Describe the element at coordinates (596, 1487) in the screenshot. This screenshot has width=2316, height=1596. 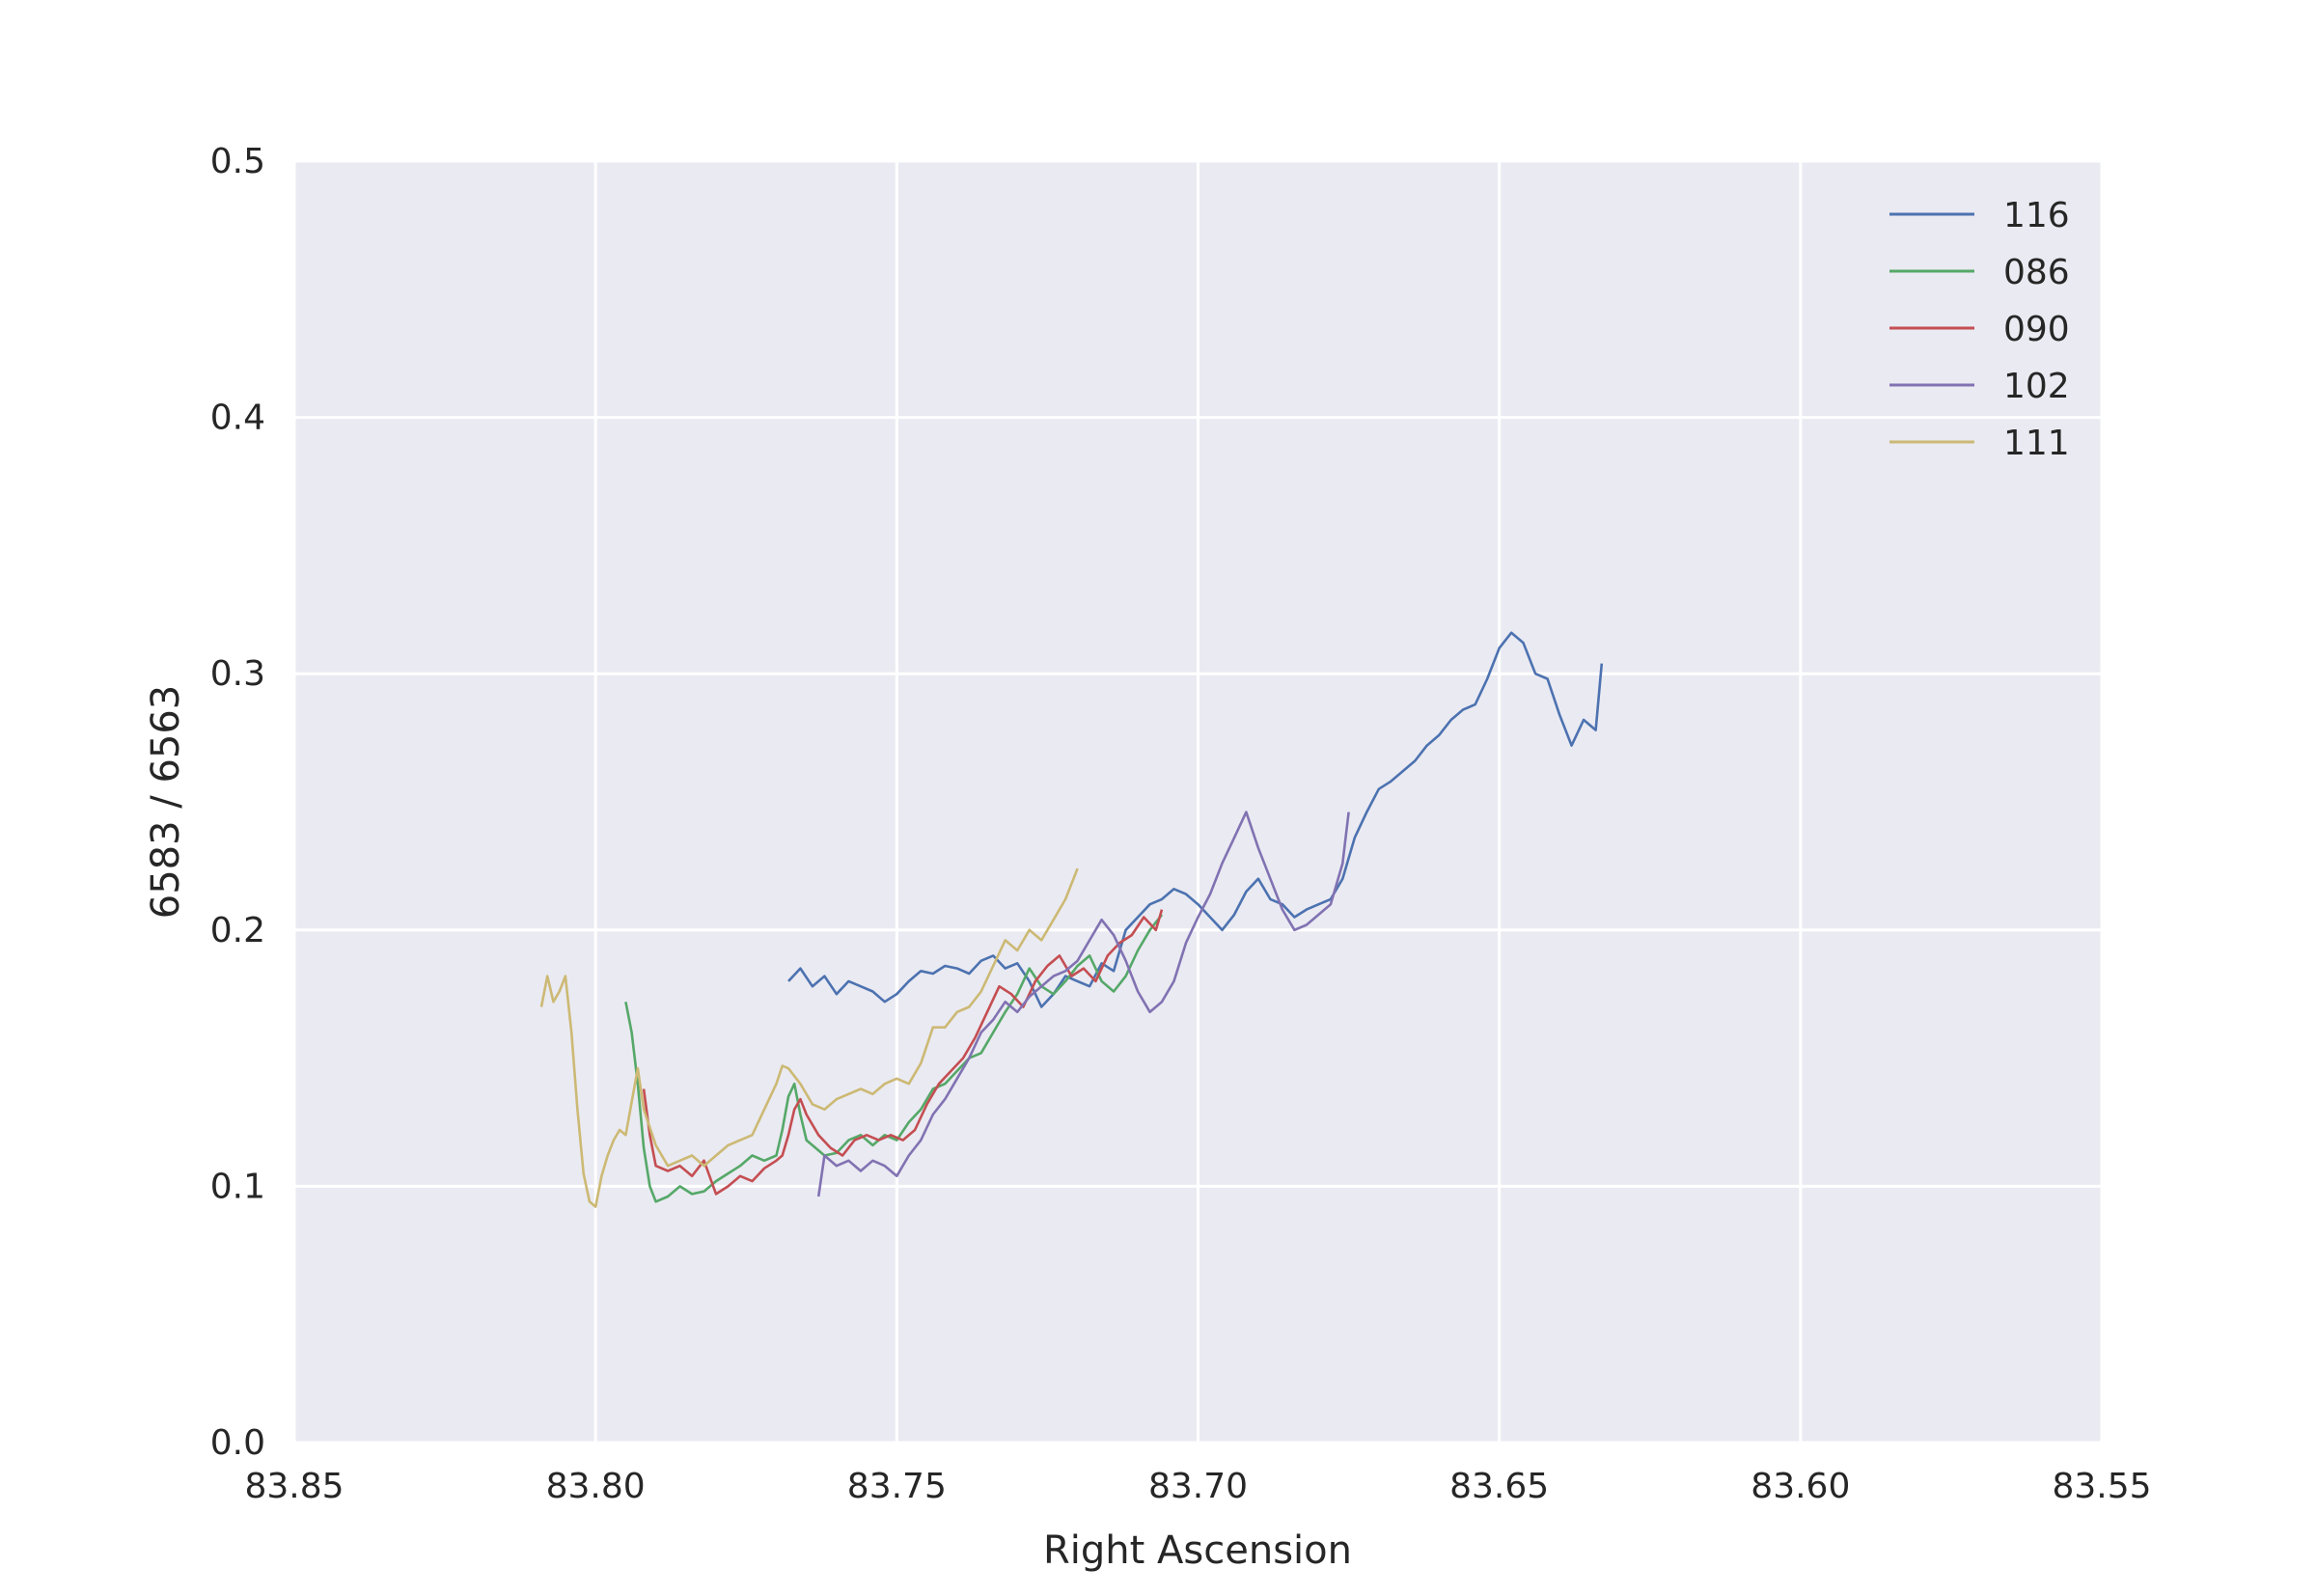
I see `x-tick-label: 83.80` at that location.